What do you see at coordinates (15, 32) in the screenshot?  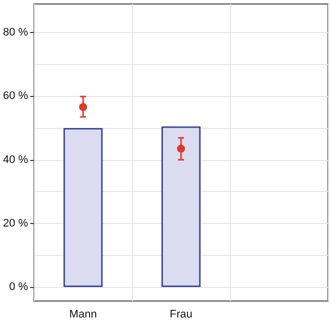 I see `y-tick-label: 80 %` at bounding box center [15, 32].